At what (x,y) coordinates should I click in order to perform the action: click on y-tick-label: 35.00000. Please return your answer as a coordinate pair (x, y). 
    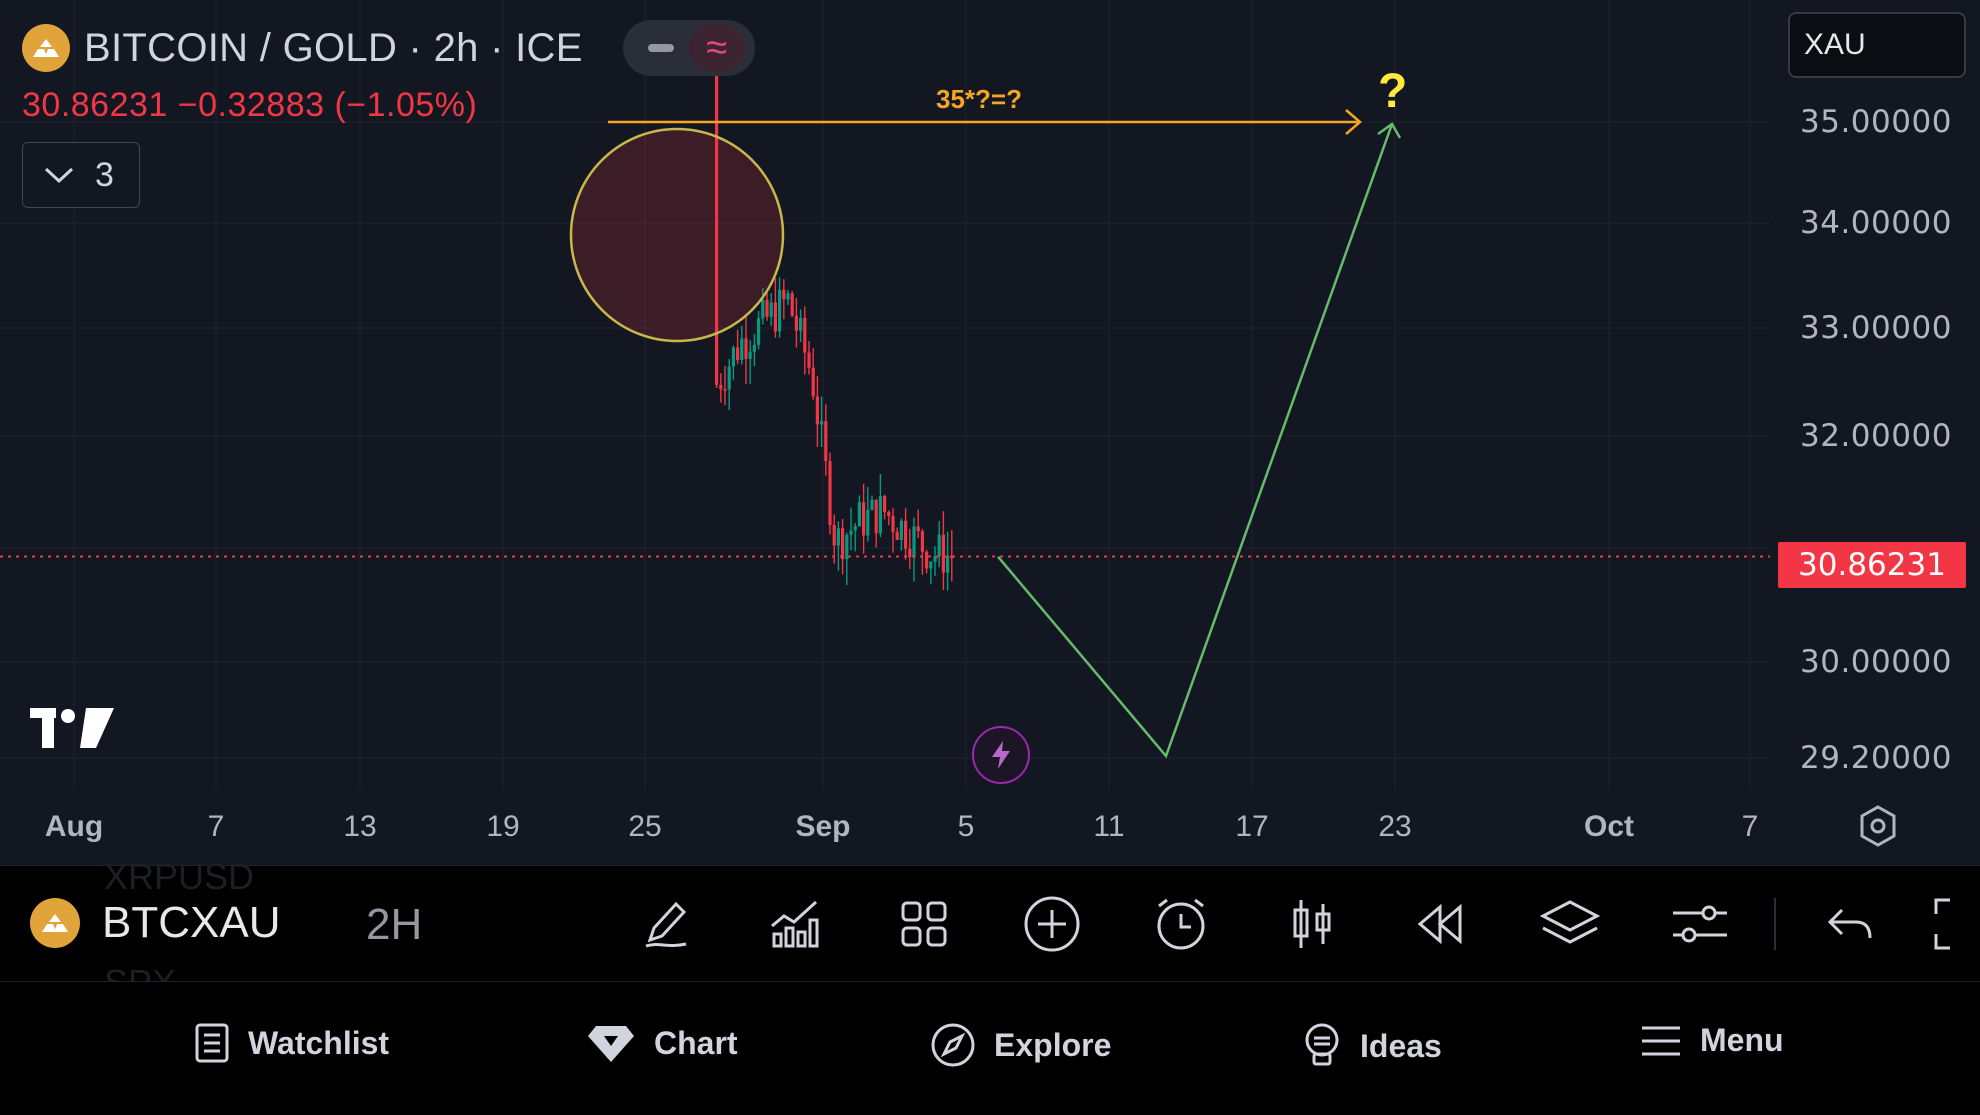
    Looking at the image, I should click on (1876, 122).